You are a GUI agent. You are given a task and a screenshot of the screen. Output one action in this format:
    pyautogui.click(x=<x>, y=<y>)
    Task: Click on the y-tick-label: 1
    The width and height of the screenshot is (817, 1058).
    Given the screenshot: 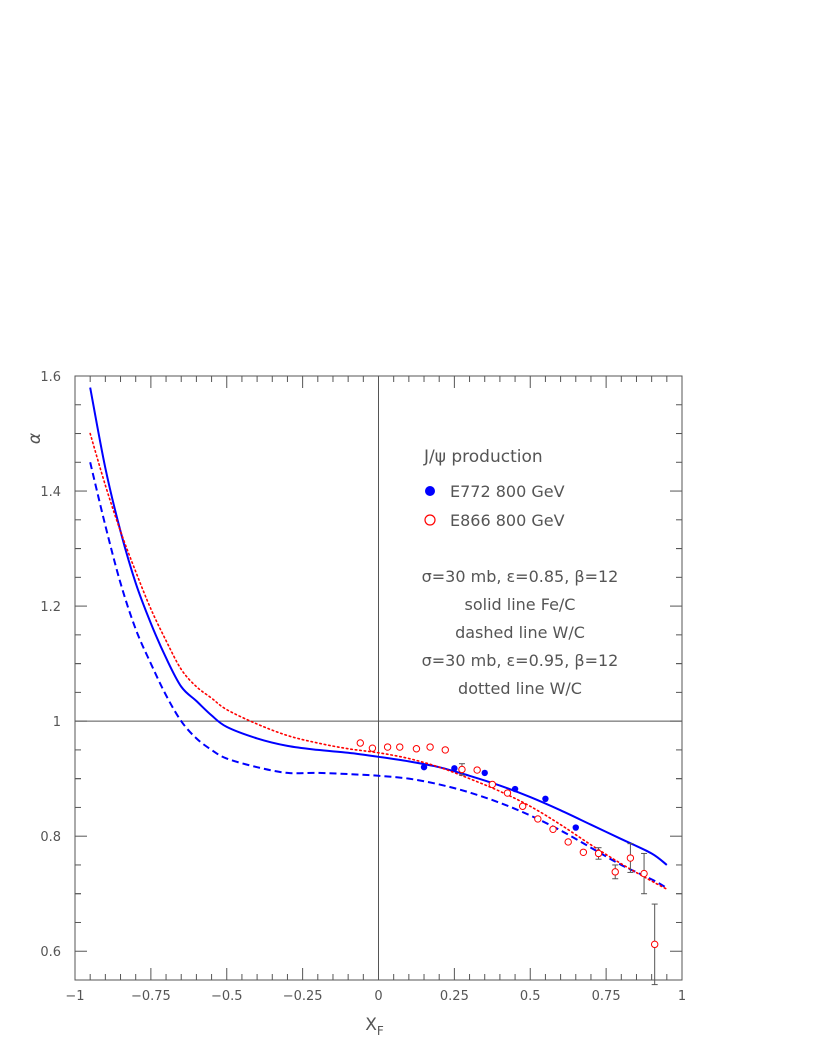 What is the action you would take?
    pyautogui.click(x=57, y=722)
    